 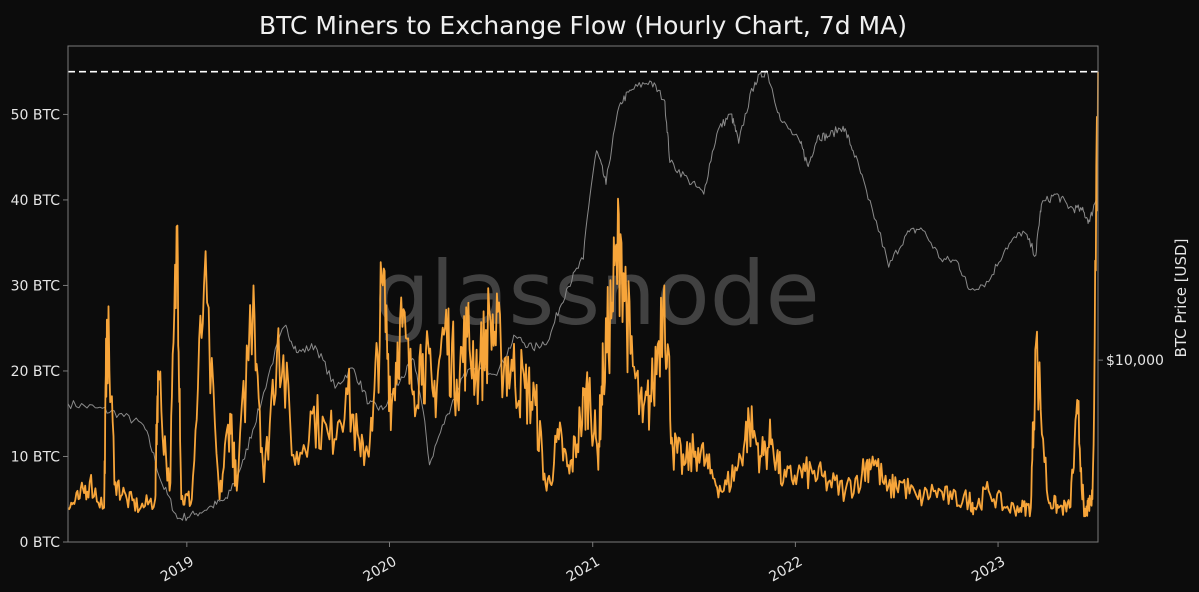 What do you see at coordinates (1181, 298) in the screenshot?
I see `right-axis-label: BTC Price [USD]` at bounding box center [1181, 298].